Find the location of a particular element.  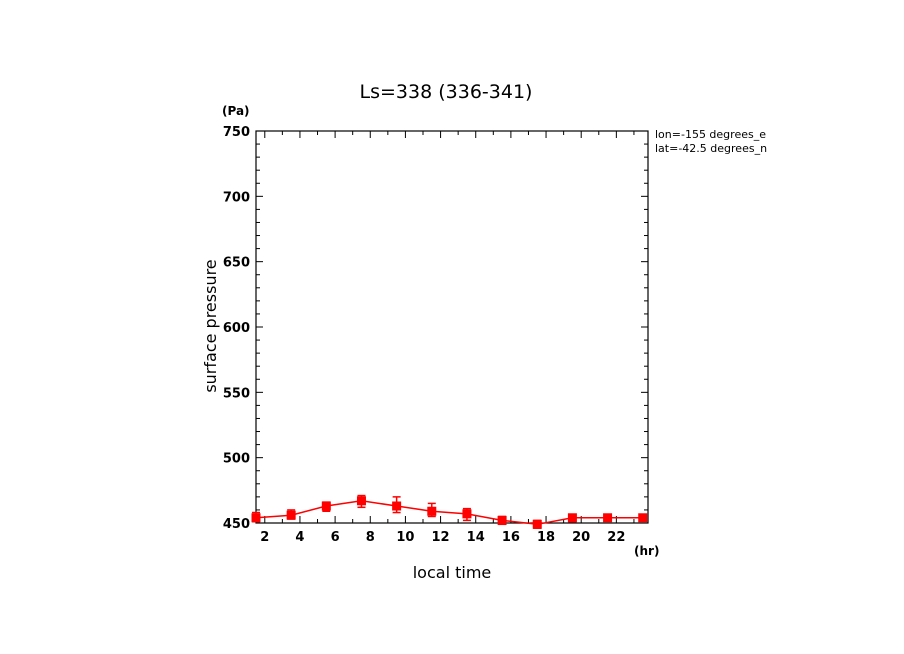

x-tick-label: 20 is located at coordinates (581, 537).